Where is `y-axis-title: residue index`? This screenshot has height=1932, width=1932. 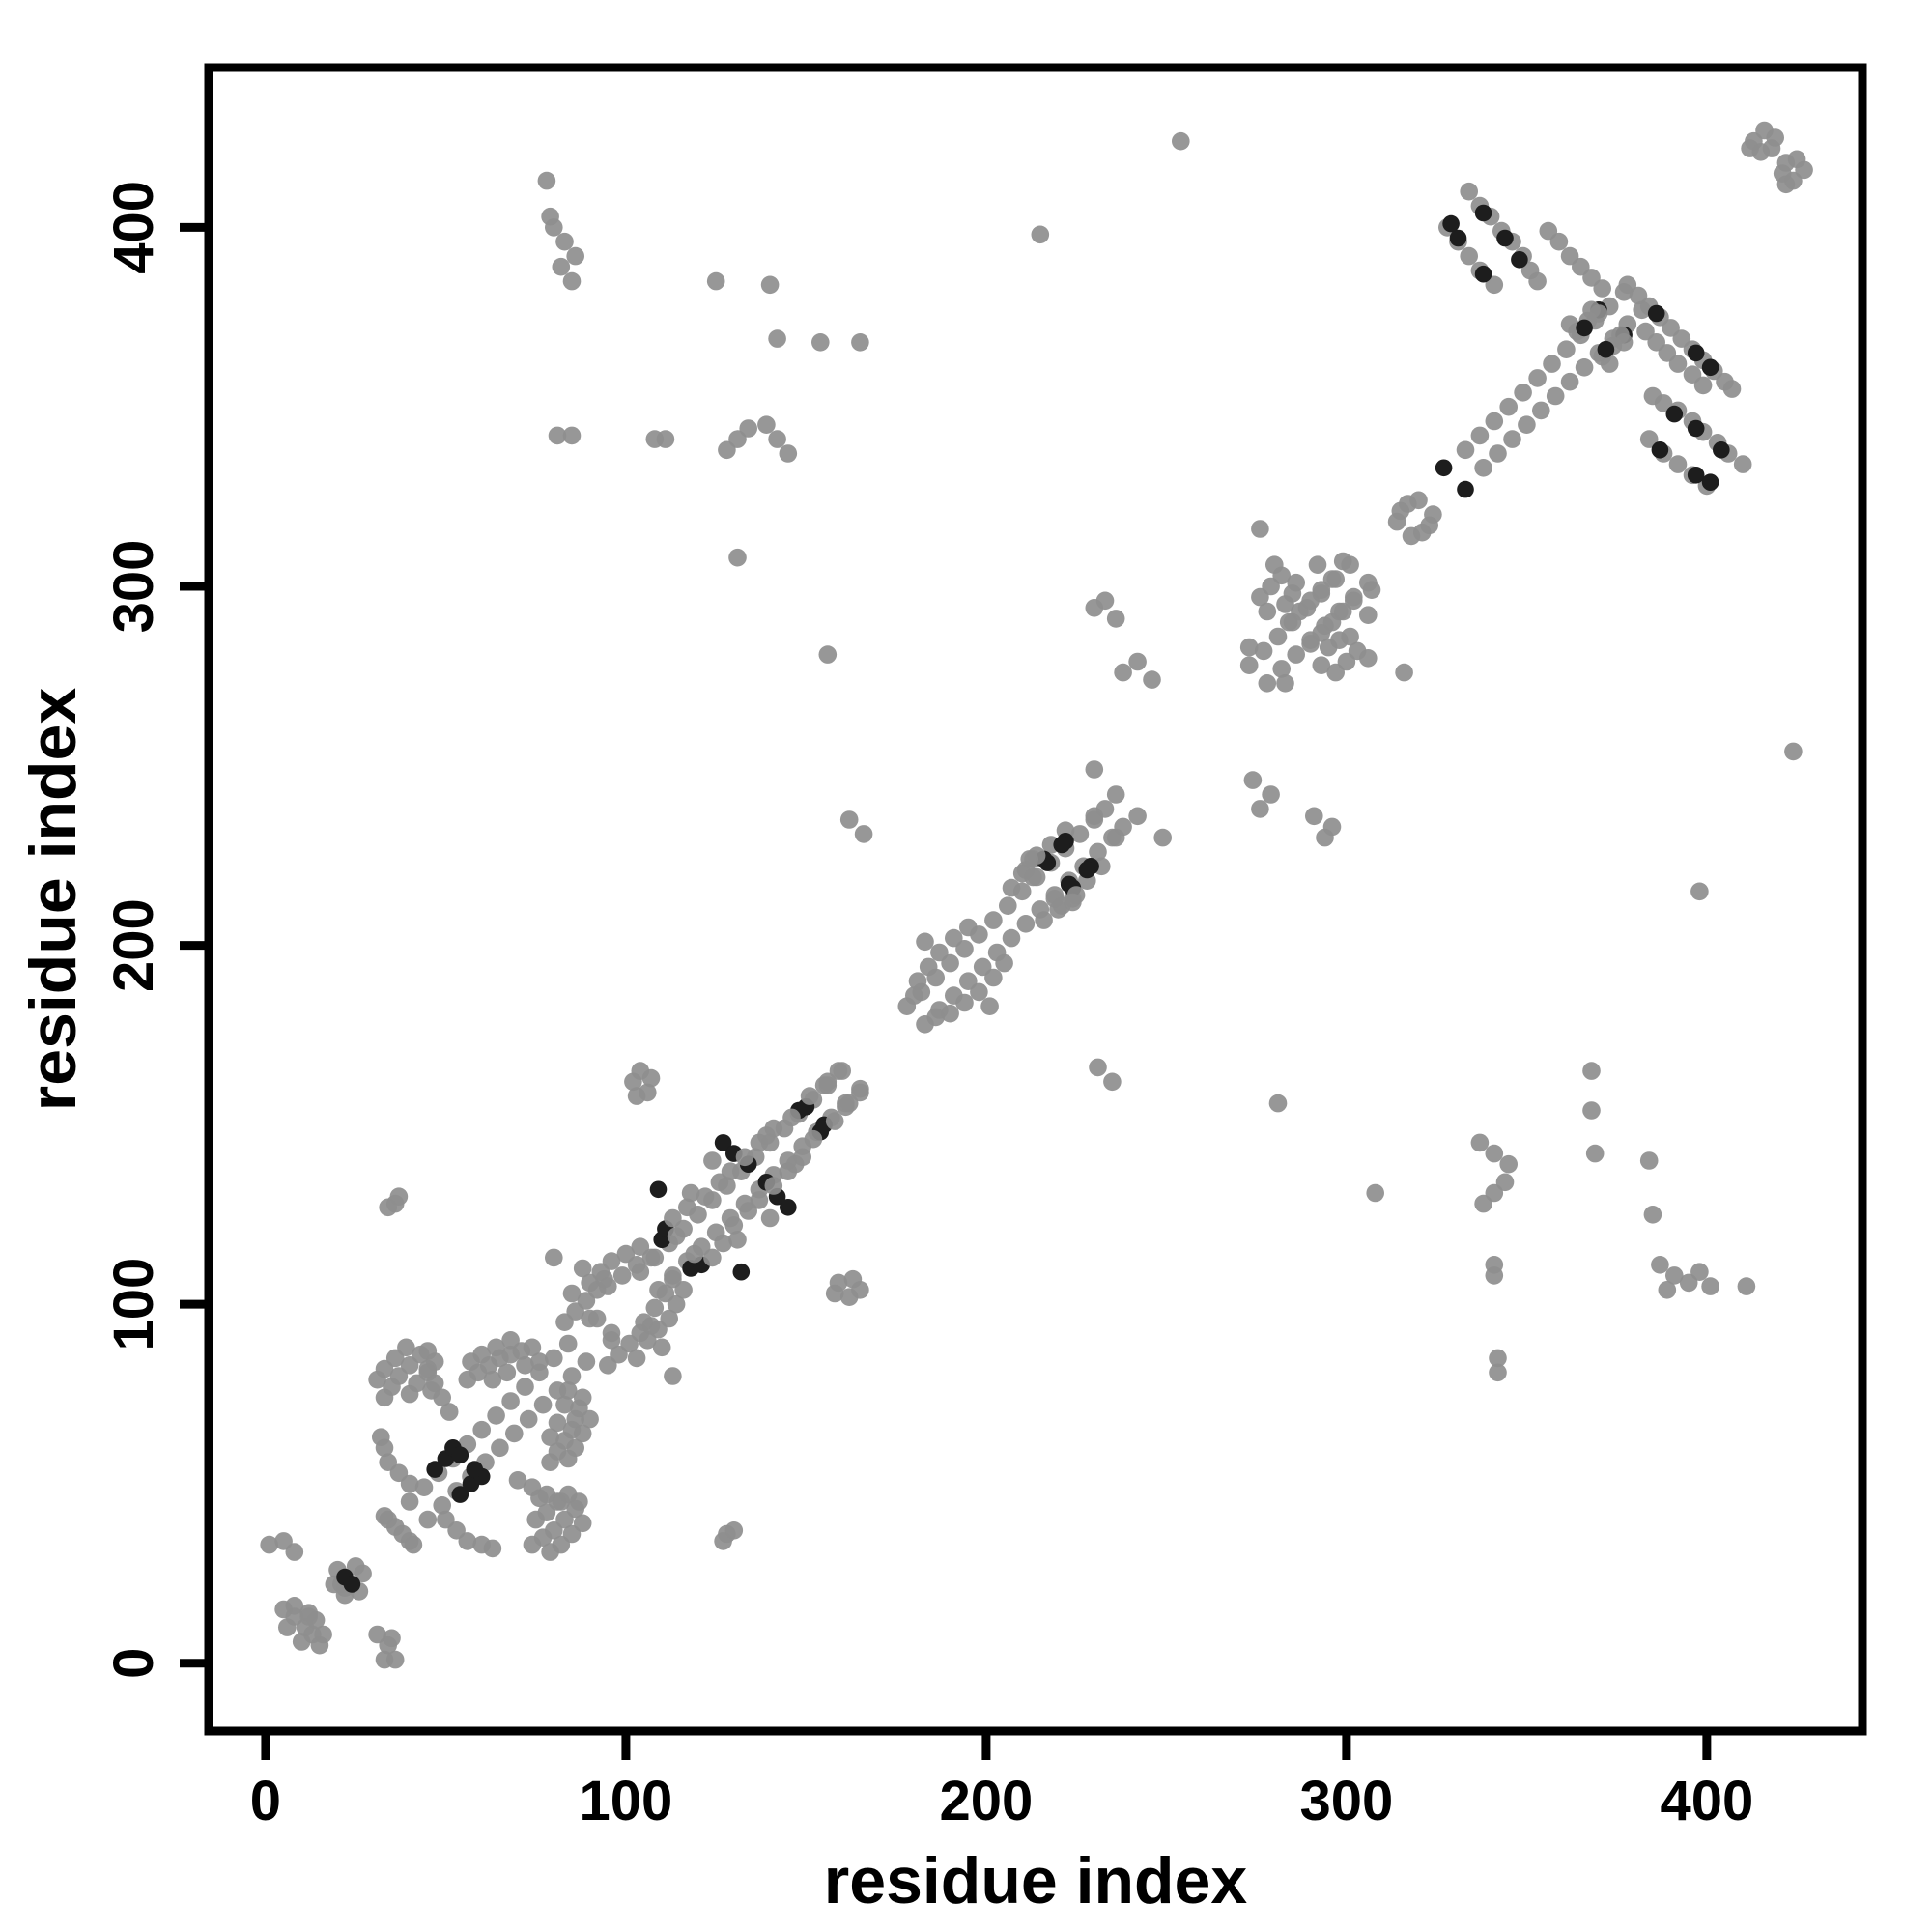
y-axis-title: residue index is located at coordinates (53, 900).